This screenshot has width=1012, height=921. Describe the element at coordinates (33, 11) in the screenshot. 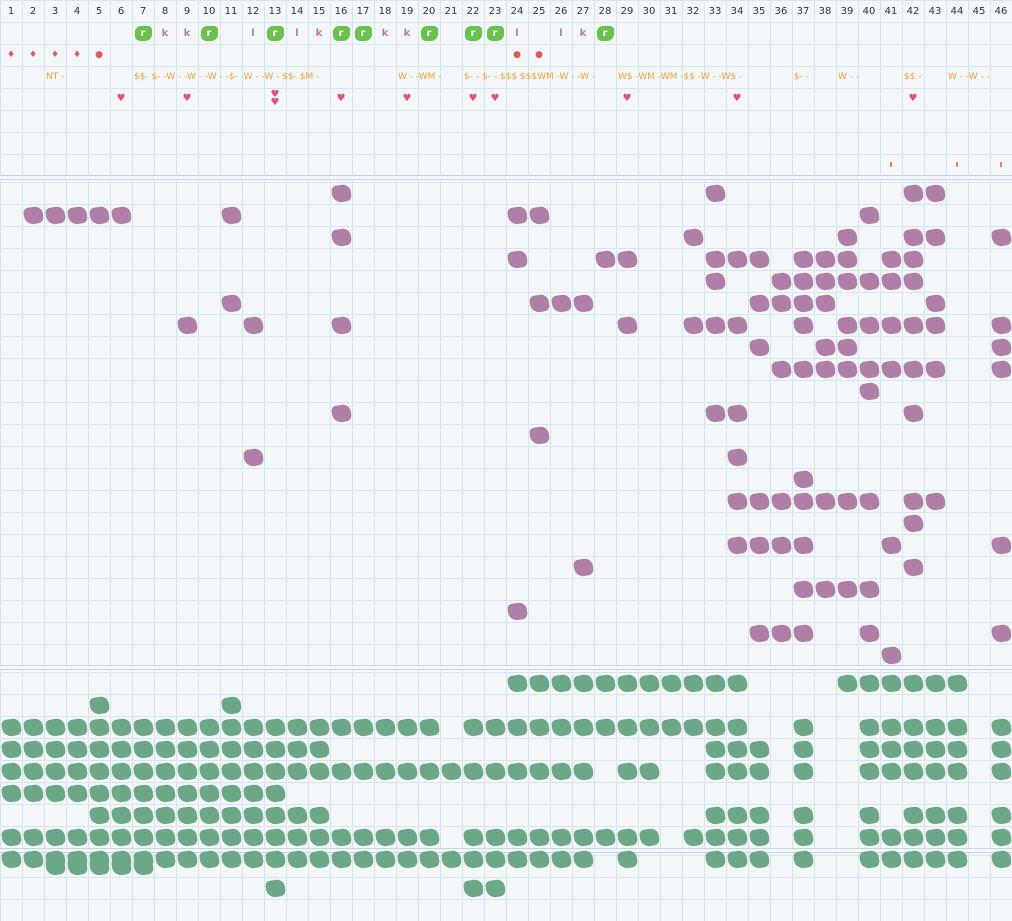

I see `column-header: 2` at that location.